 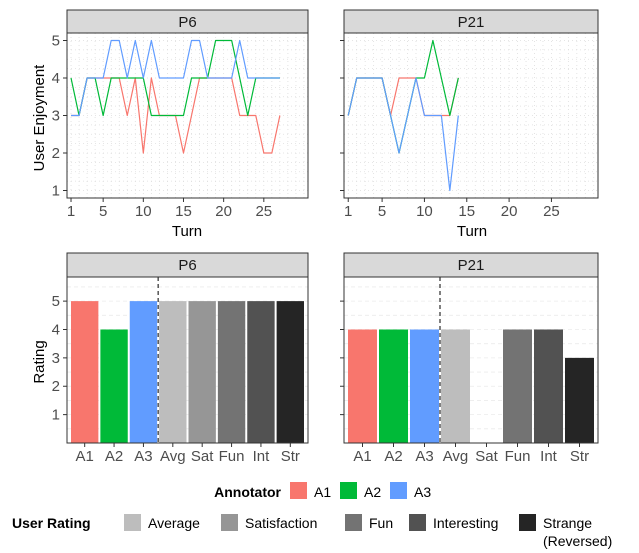 I want to click on legend-swatch-satisfaction, so click(x=229, y=522).